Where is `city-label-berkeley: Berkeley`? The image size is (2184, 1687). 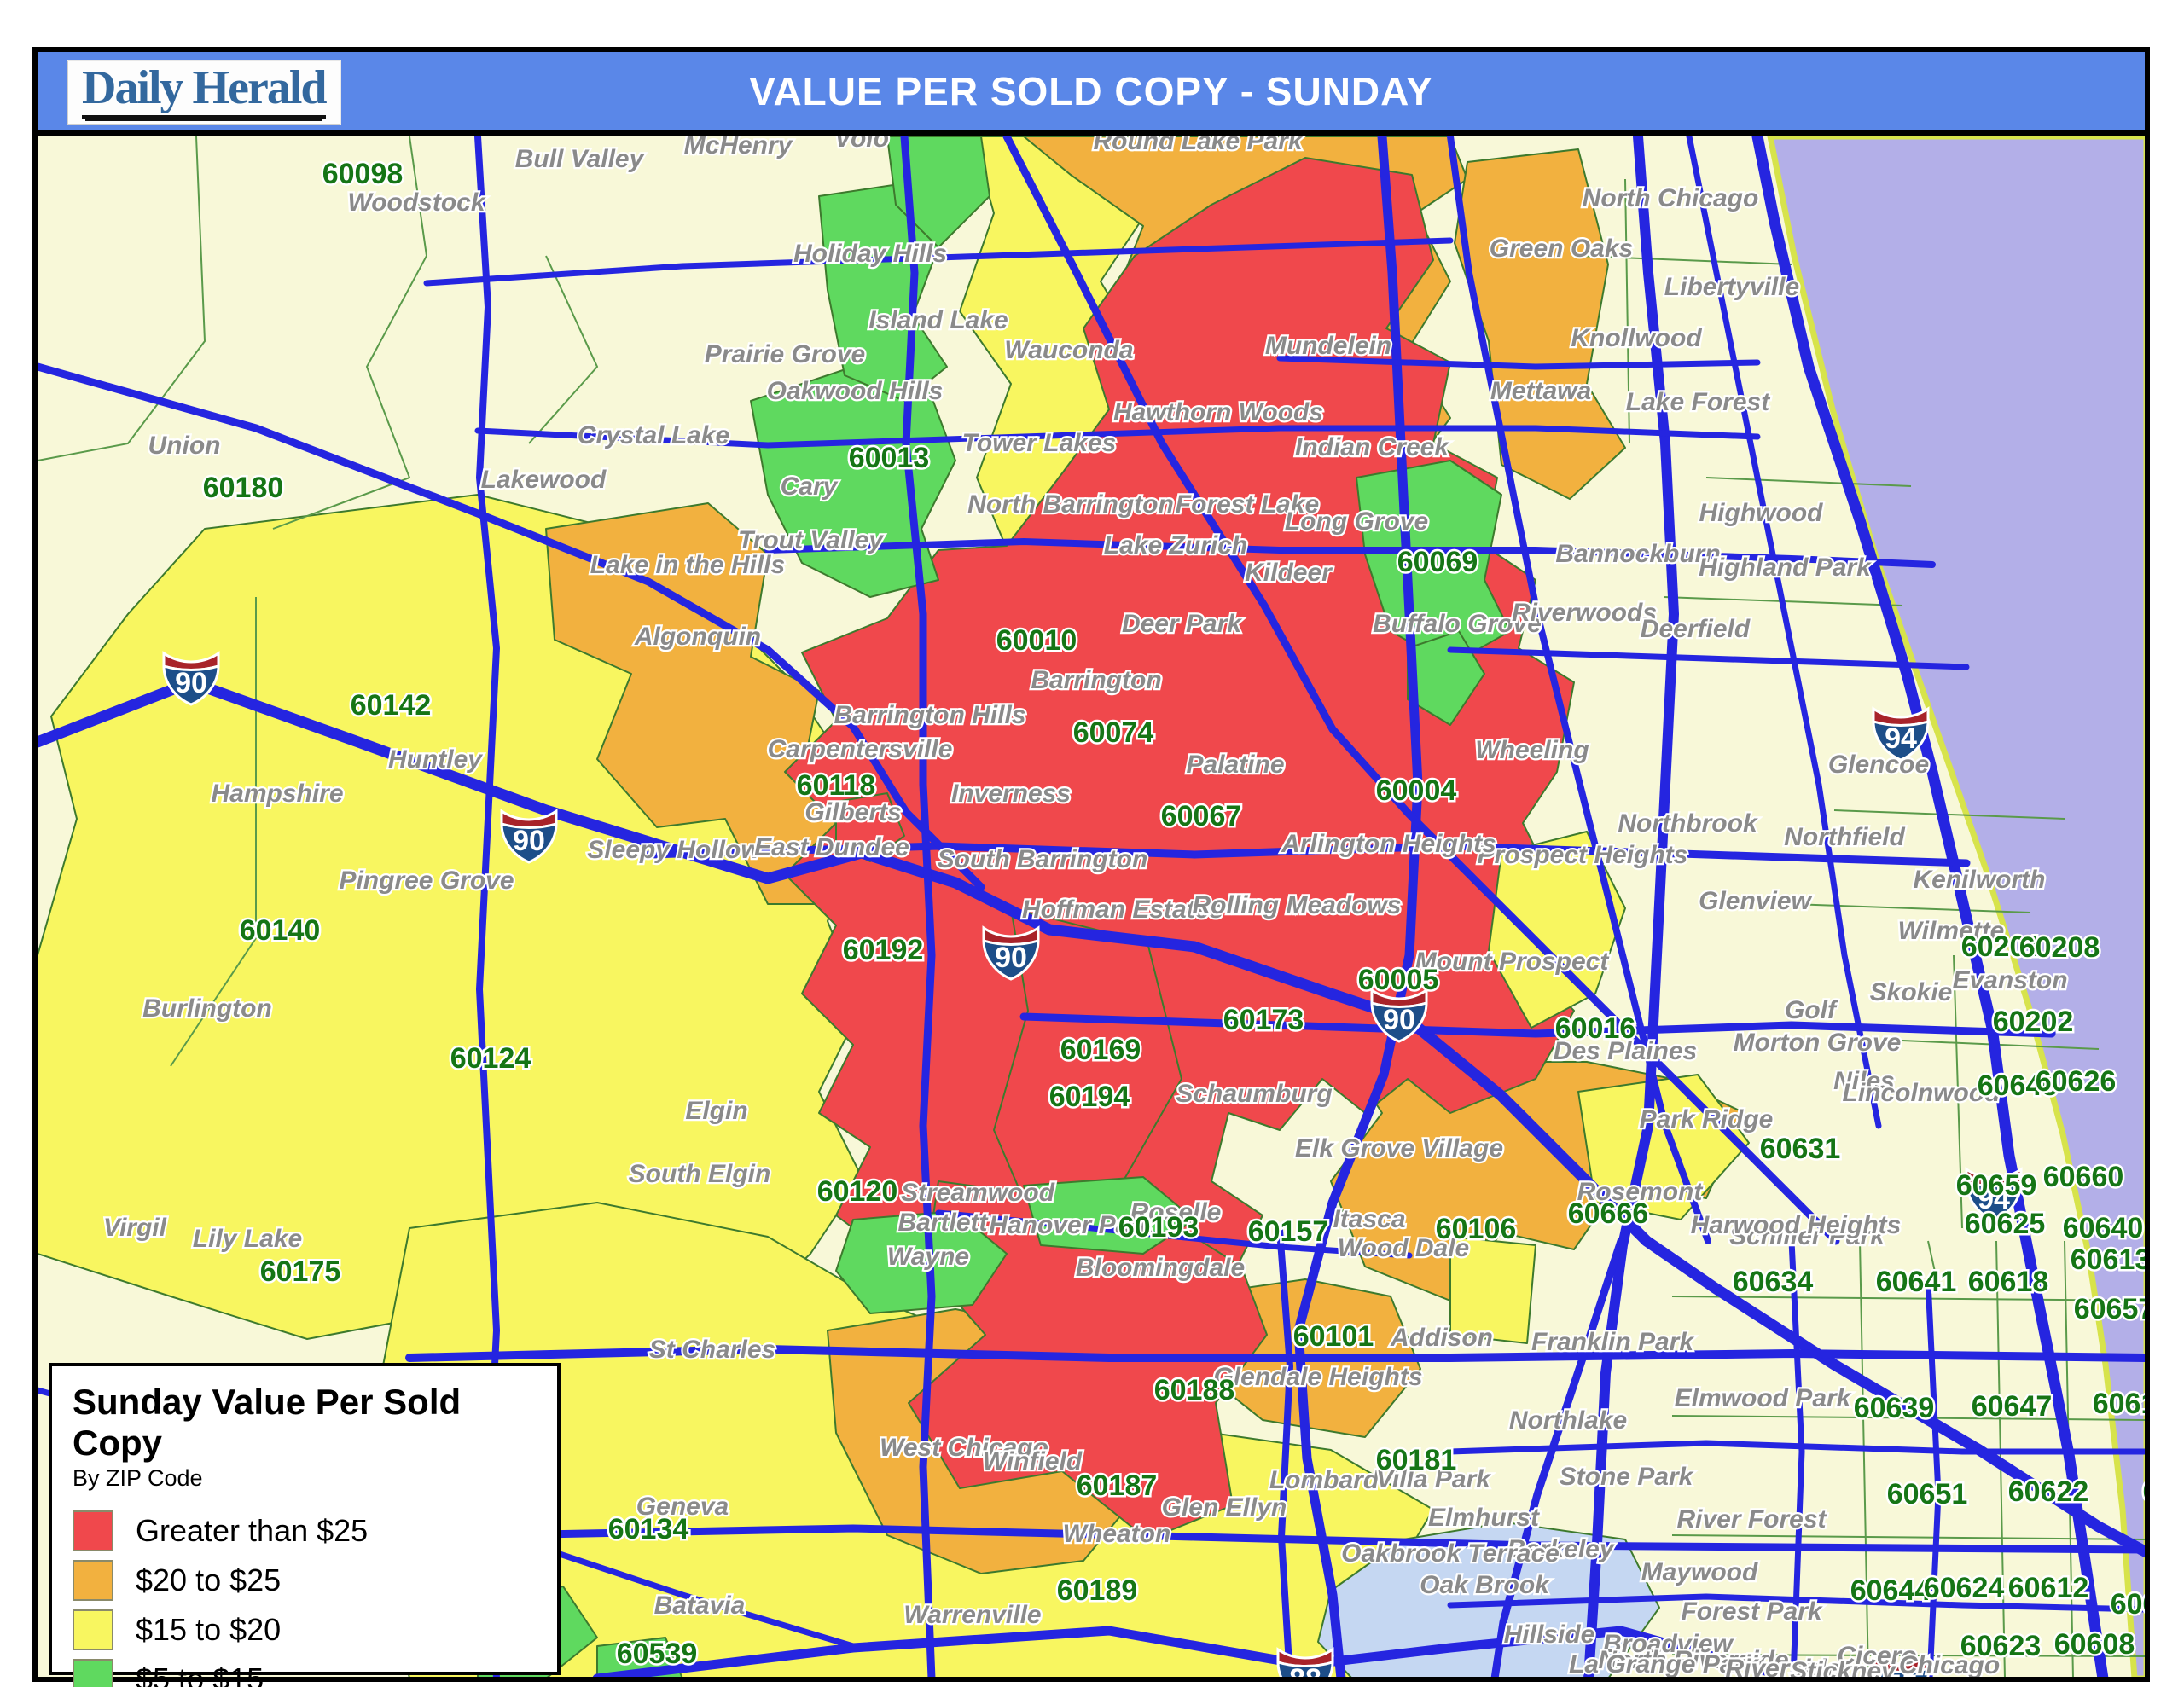
city-label-berkeley: Berkeley is located at coordinates (1560, 1549).